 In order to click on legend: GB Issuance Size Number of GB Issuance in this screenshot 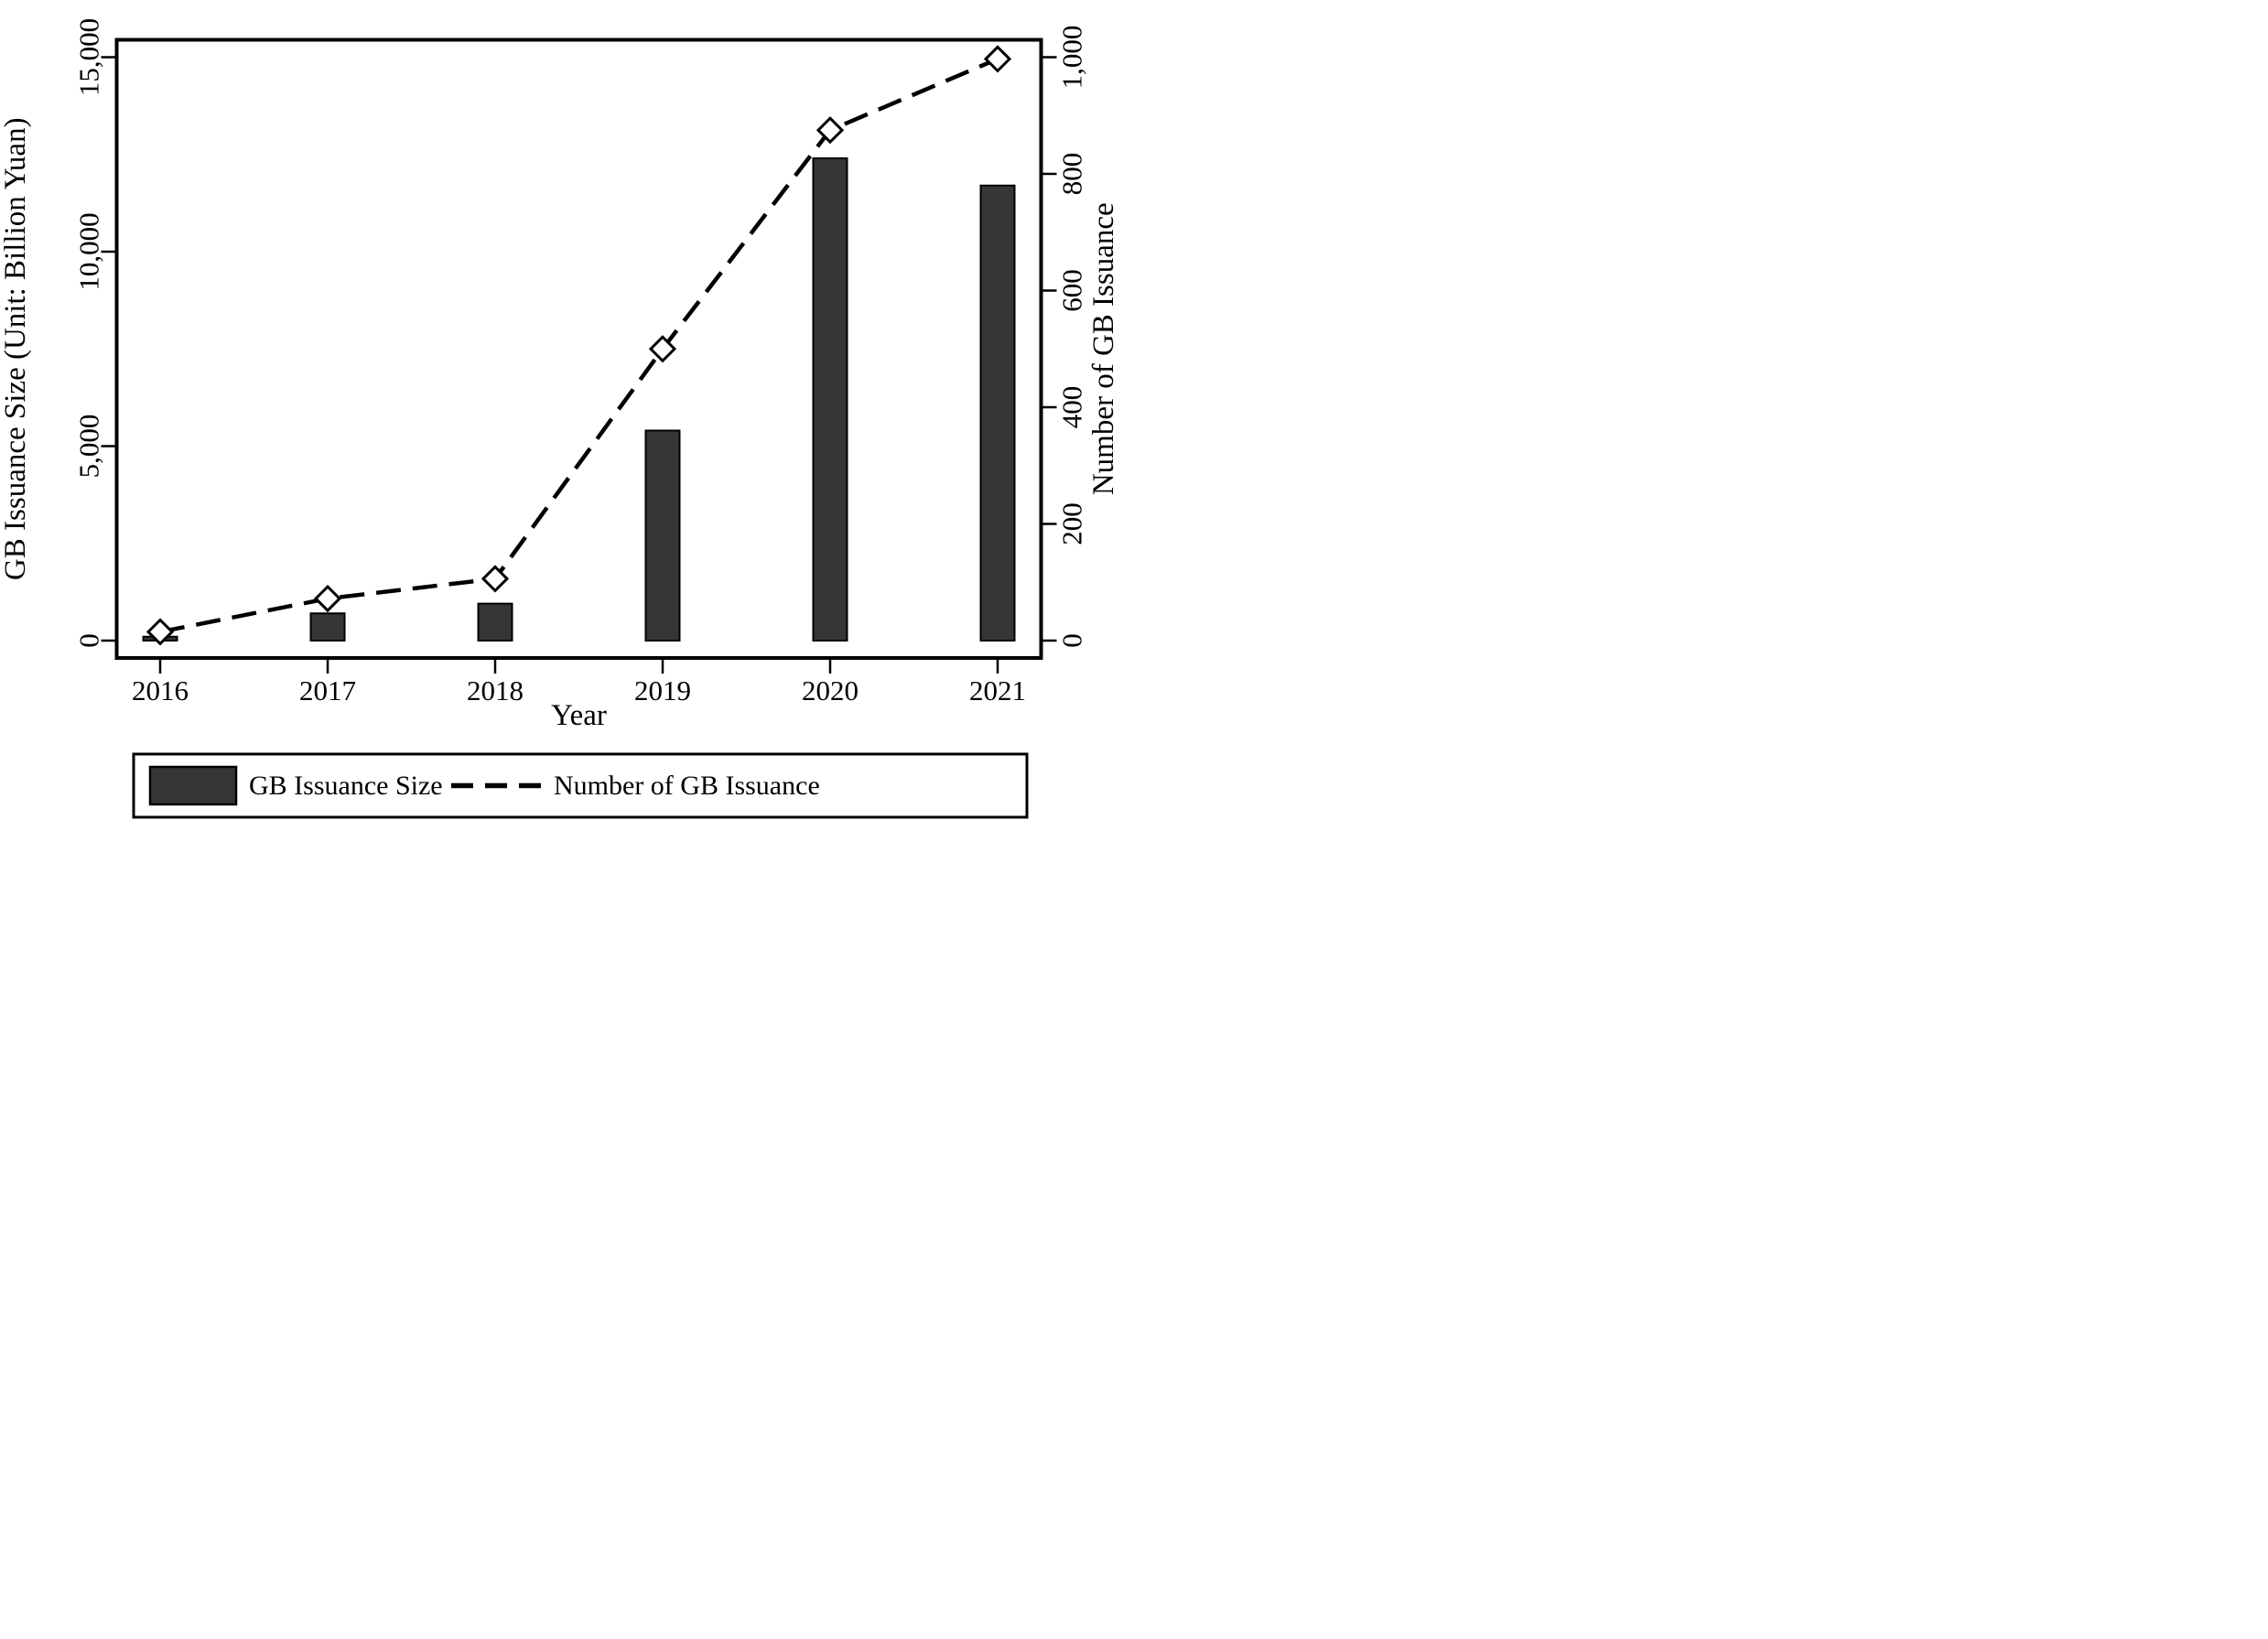, I will do `click(580, 786)`.